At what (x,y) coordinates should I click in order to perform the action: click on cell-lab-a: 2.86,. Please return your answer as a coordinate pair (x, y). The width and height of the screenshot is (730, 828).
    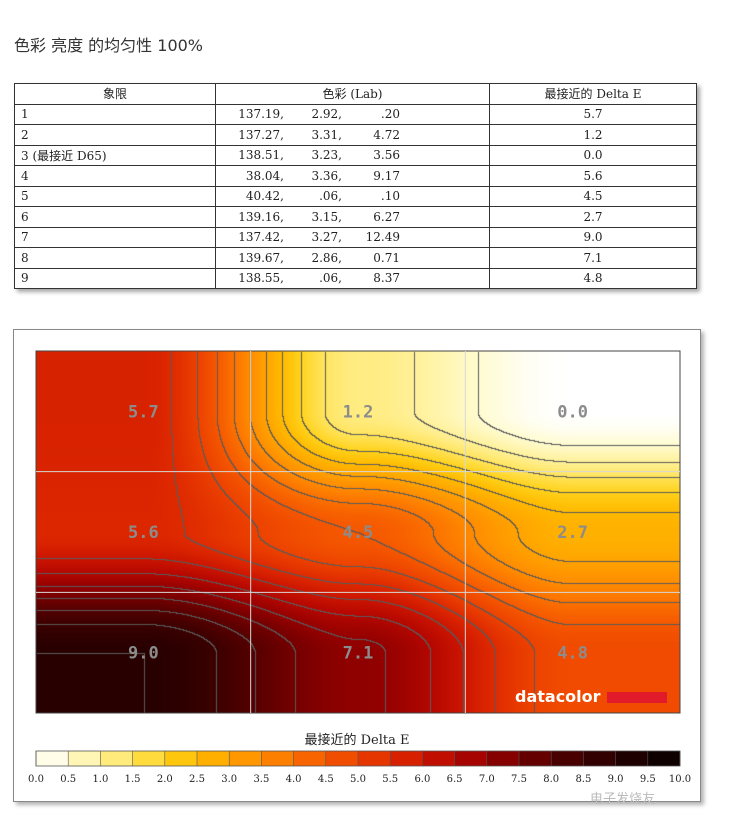
    Looking at the image, I should click on (326, 257).